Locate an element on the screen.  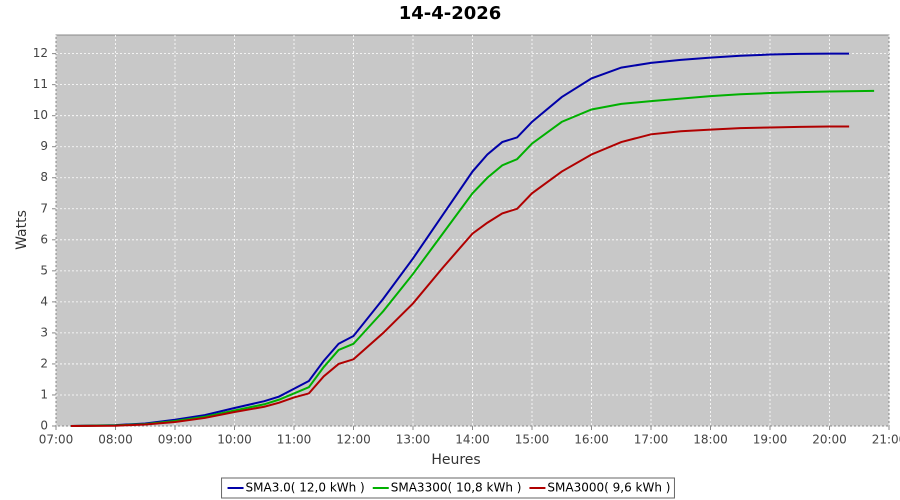
y-tick-label: 7 is located at coordinates (44, 208).